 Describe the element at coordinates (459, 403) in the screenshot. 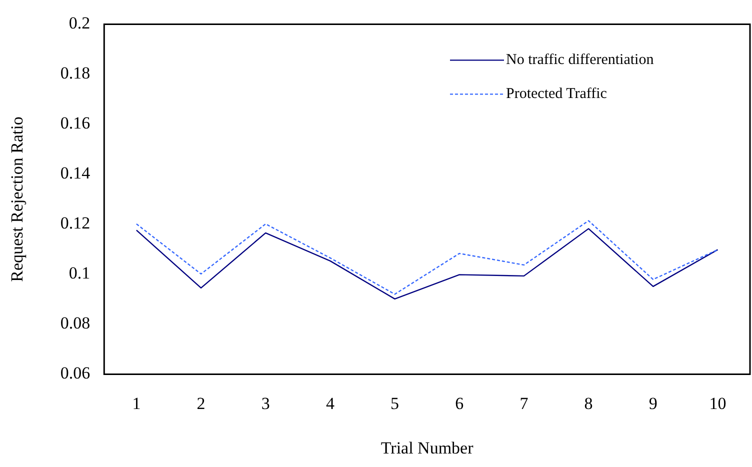

I see `x-tick-label: 6` at that location.